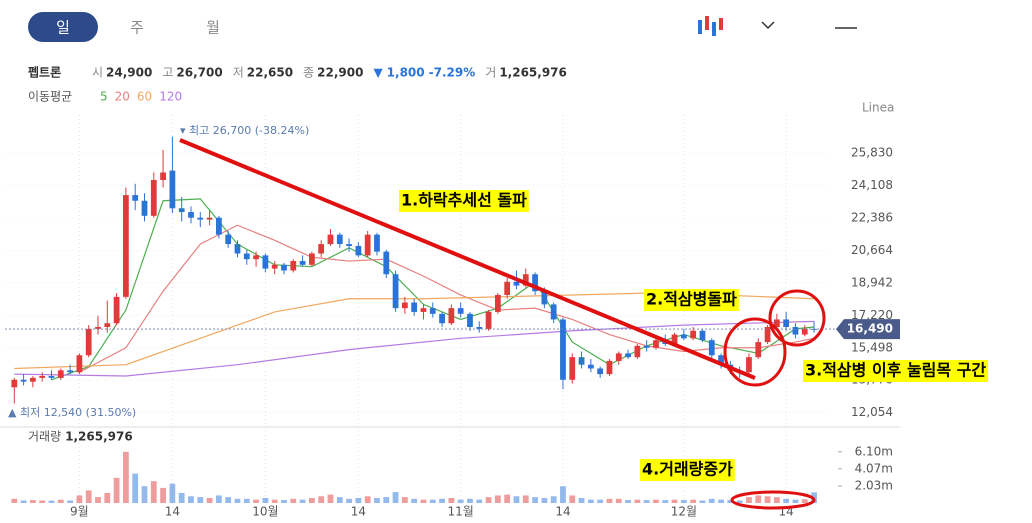  What do you see at coordinates (872, 153) in the screenshot?
I see `y-tick-label: 25,830` at bounding box center [872, 153].